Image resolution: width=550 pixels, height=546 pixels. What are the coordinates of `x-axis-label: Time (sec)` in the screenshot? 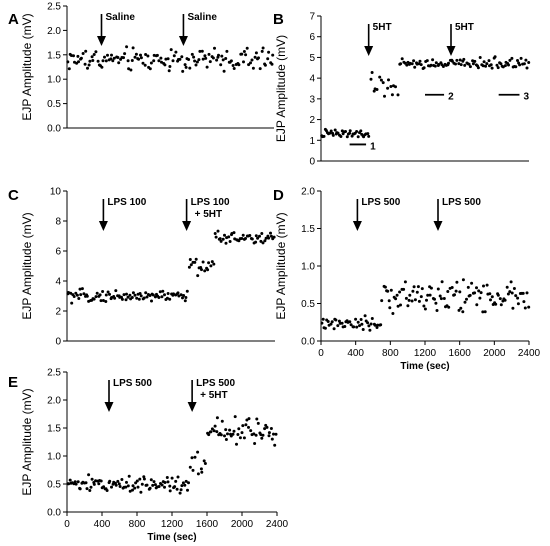 It's located at (171, 537).